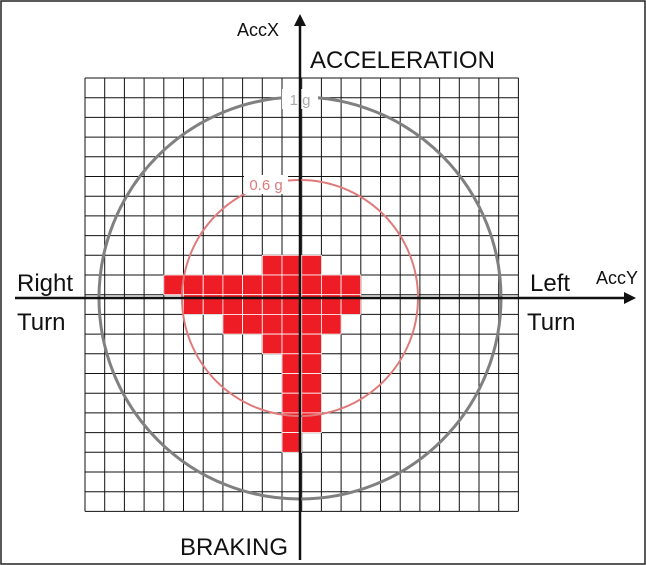 The image size is (646, 565). I want to click on label-bg, so click(266, 184).